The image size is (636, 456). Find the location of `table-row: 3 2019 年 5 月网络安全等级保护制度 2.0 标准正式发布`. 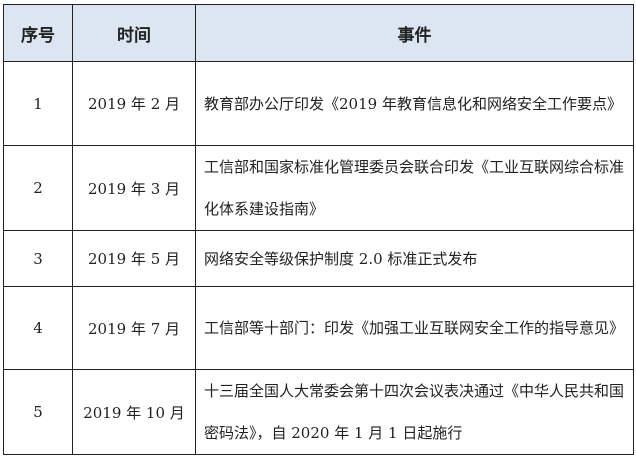

table-row: 3 2019 年 5 月网络安全等级保护制度 2.0 标准正式发布 is located at coordinates (318, 258).